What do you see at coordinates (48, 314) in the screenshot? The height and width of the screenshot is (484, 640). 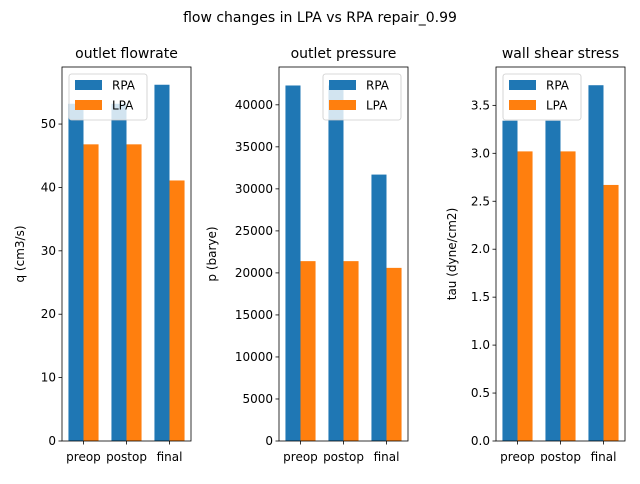 I see `y-tick-label: 20` at bounding box center [48, 314].